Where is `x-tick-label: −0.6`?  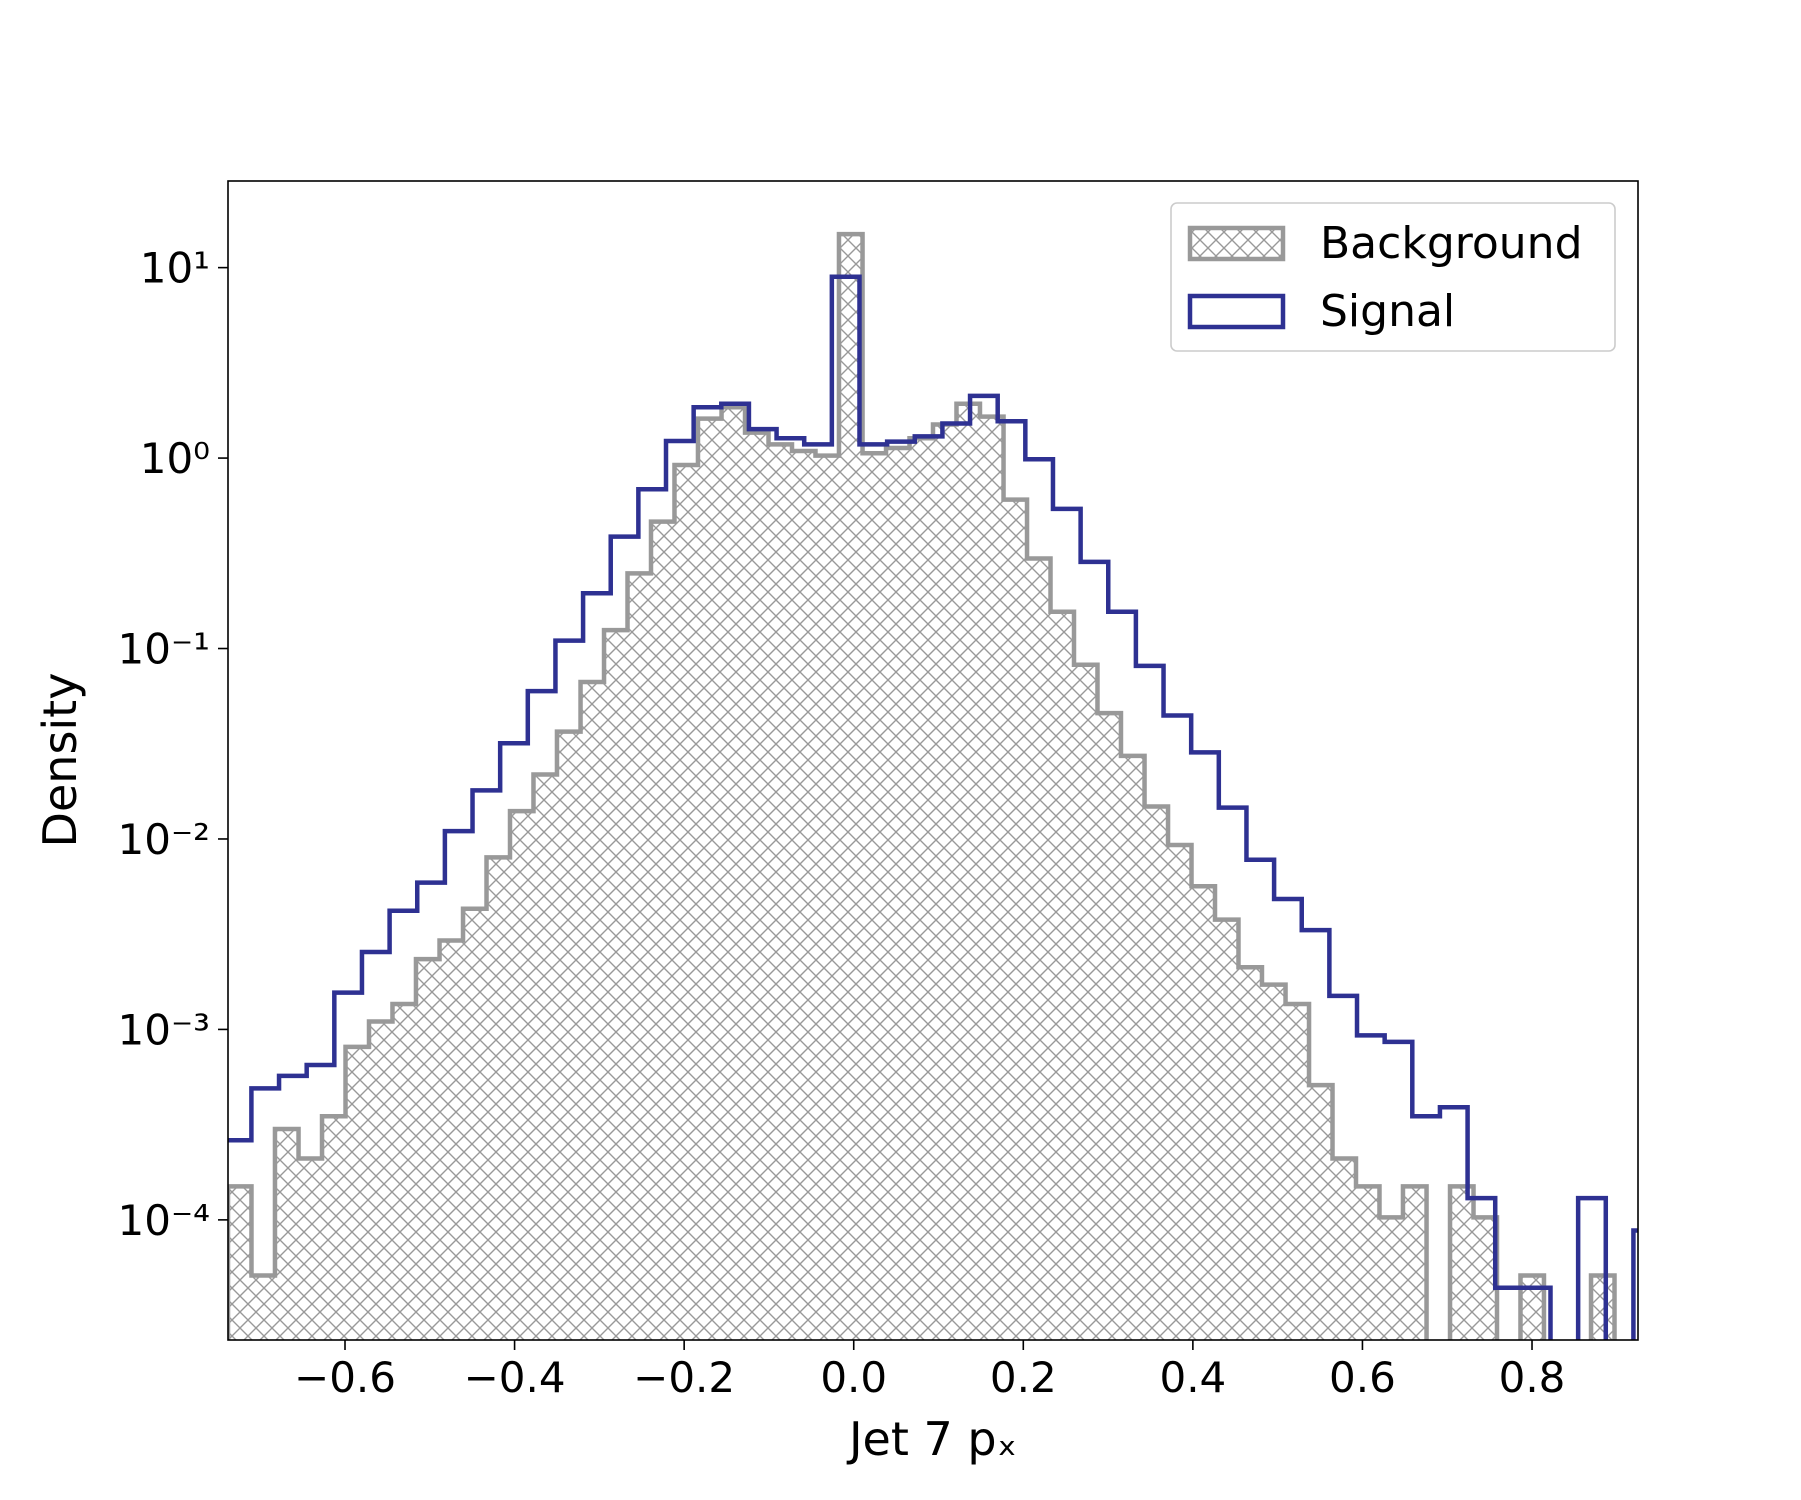 x-tick-label: −0.6 is located at coordinates (345, 1377).